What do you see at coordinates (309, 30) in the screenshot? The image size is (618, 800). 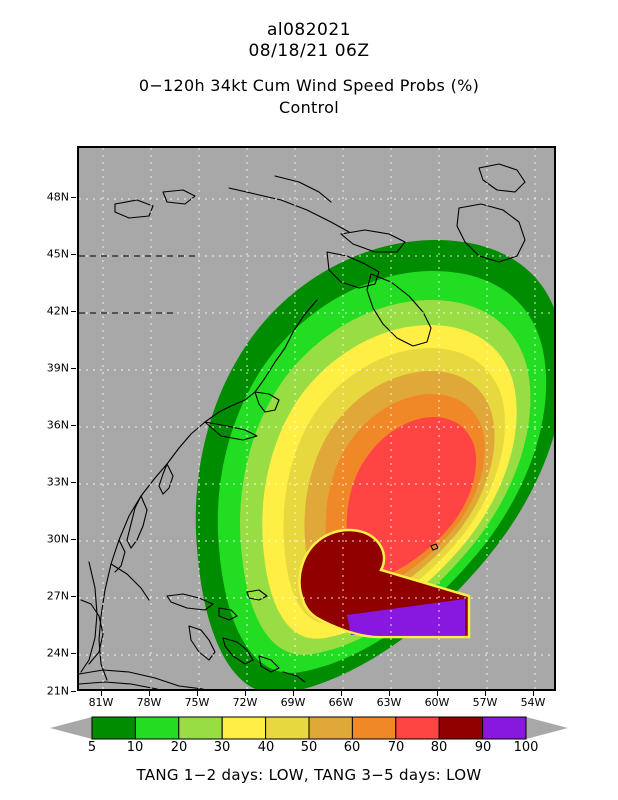 I see `storm-id: al082021` at bounding box center [309, 30].